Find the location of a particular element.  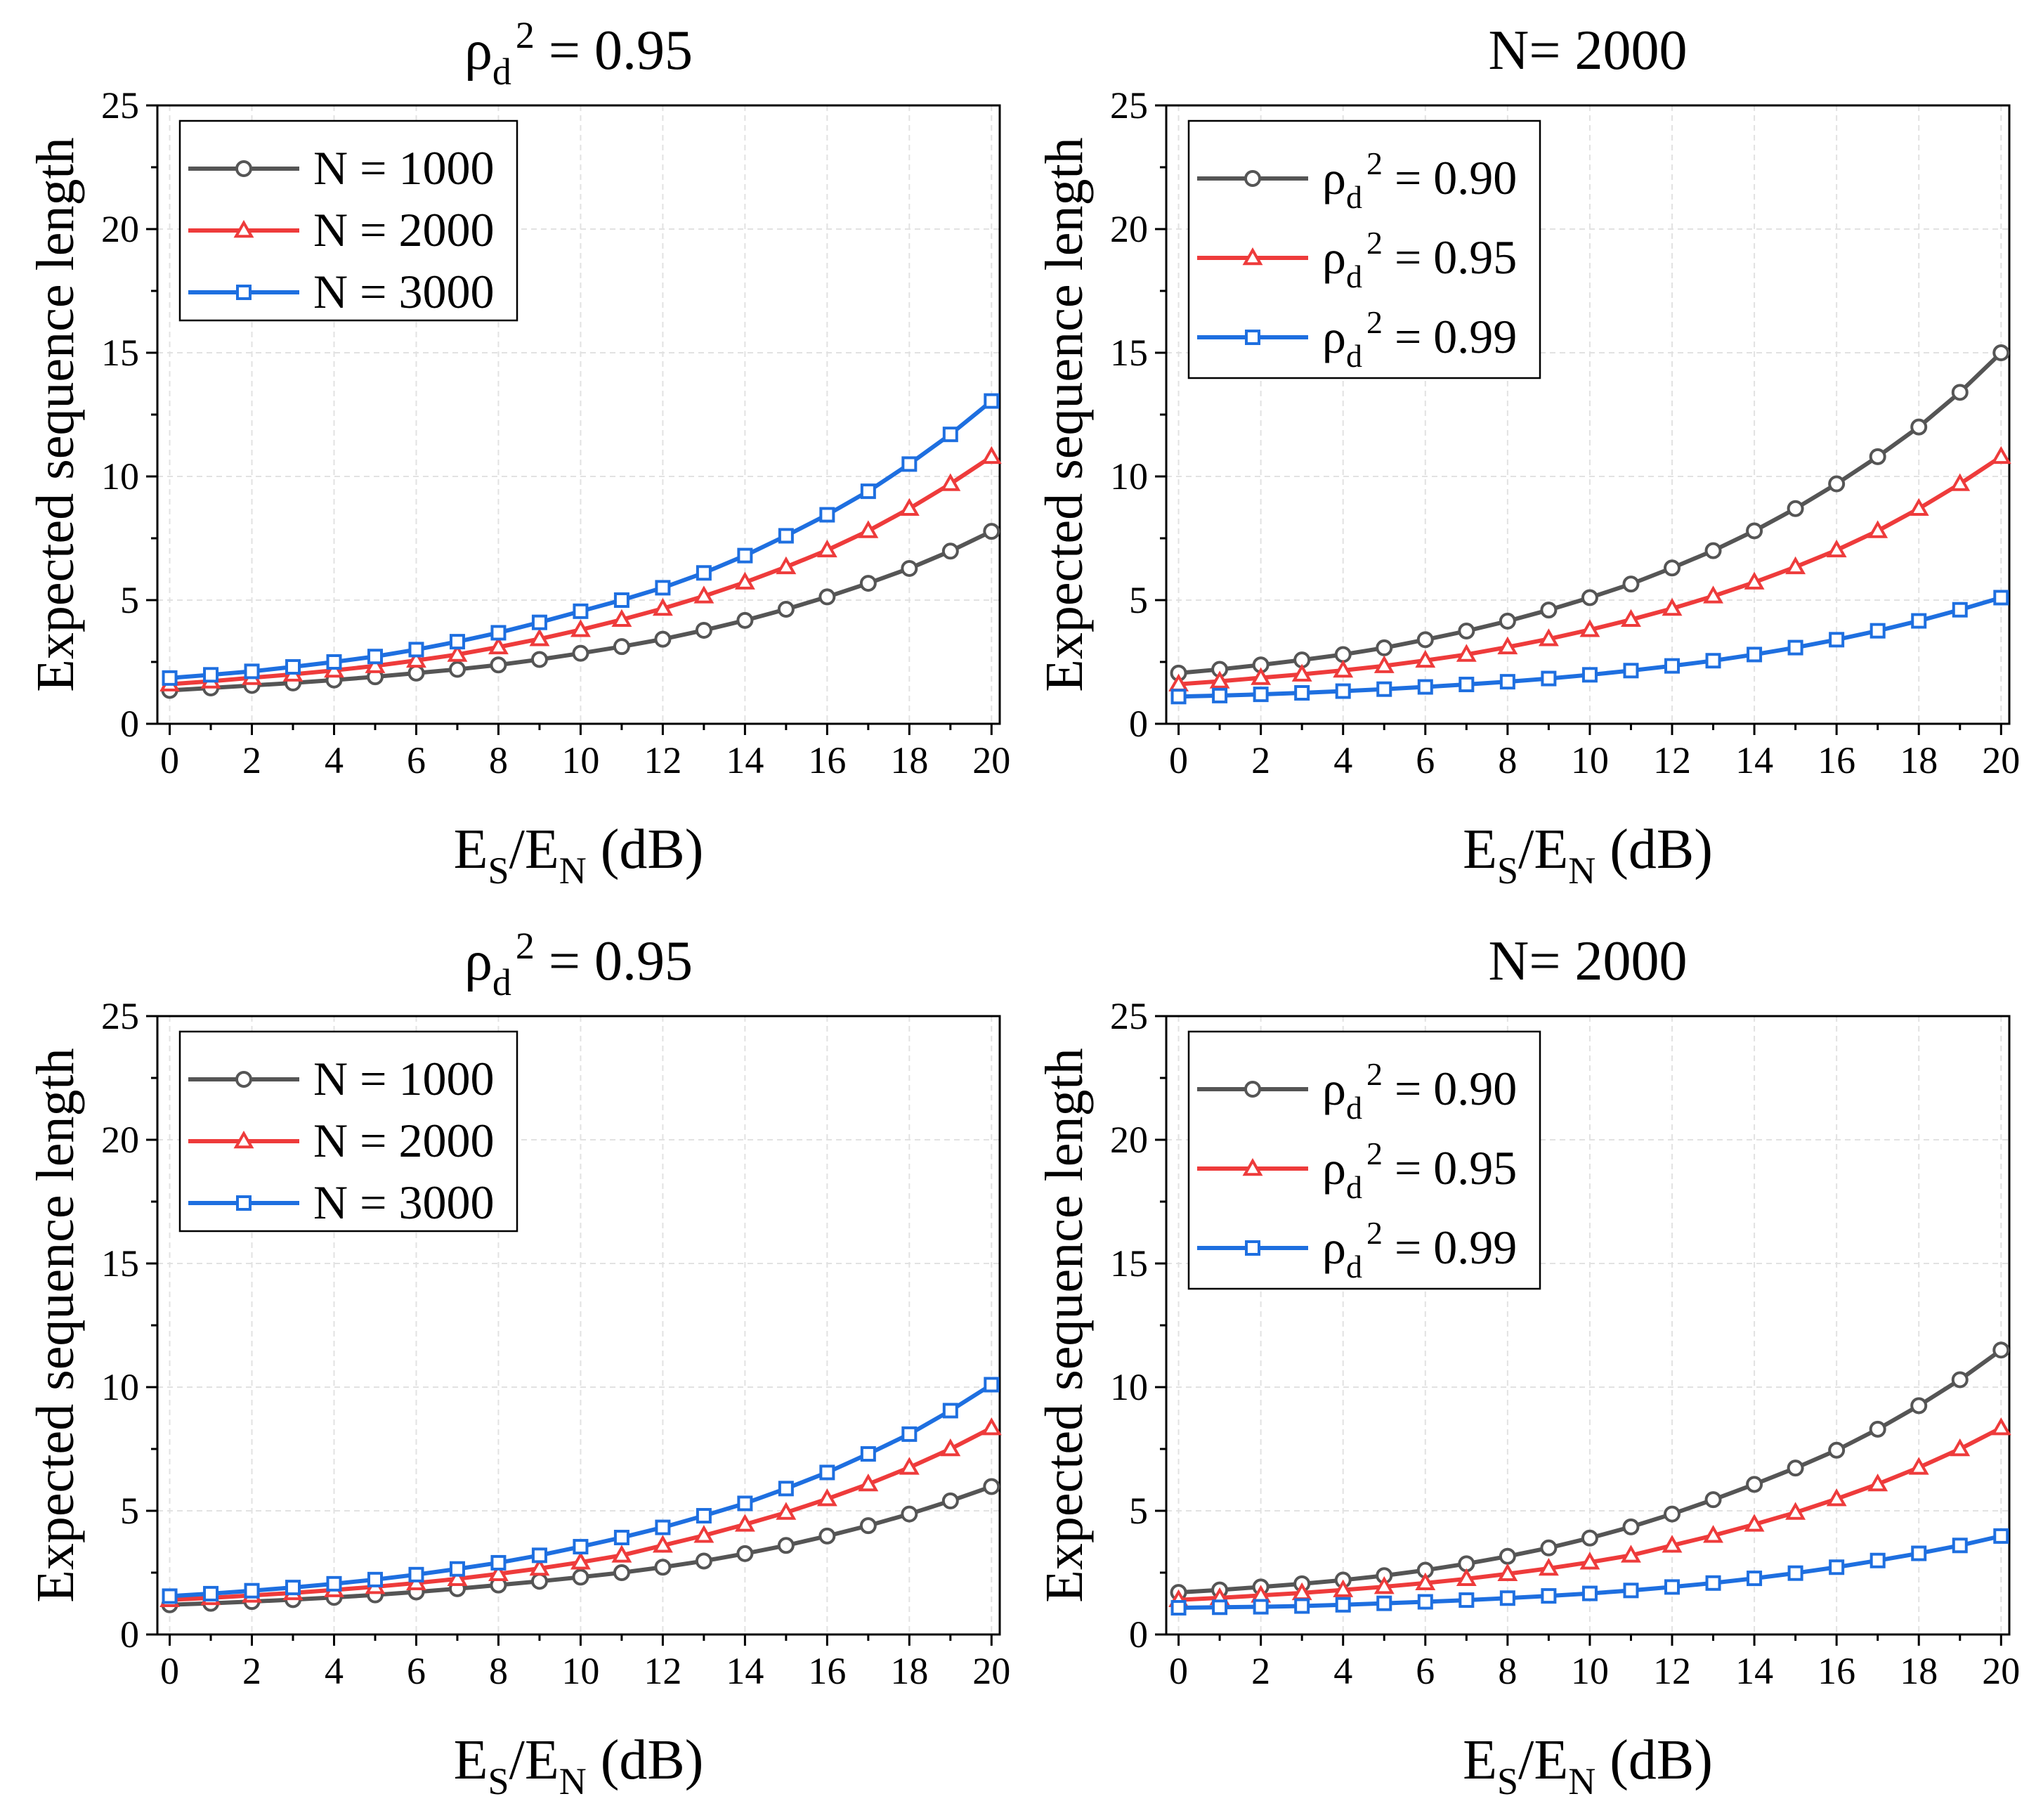

x-tick-label: 8 is located at coordinates (1508, 1671).